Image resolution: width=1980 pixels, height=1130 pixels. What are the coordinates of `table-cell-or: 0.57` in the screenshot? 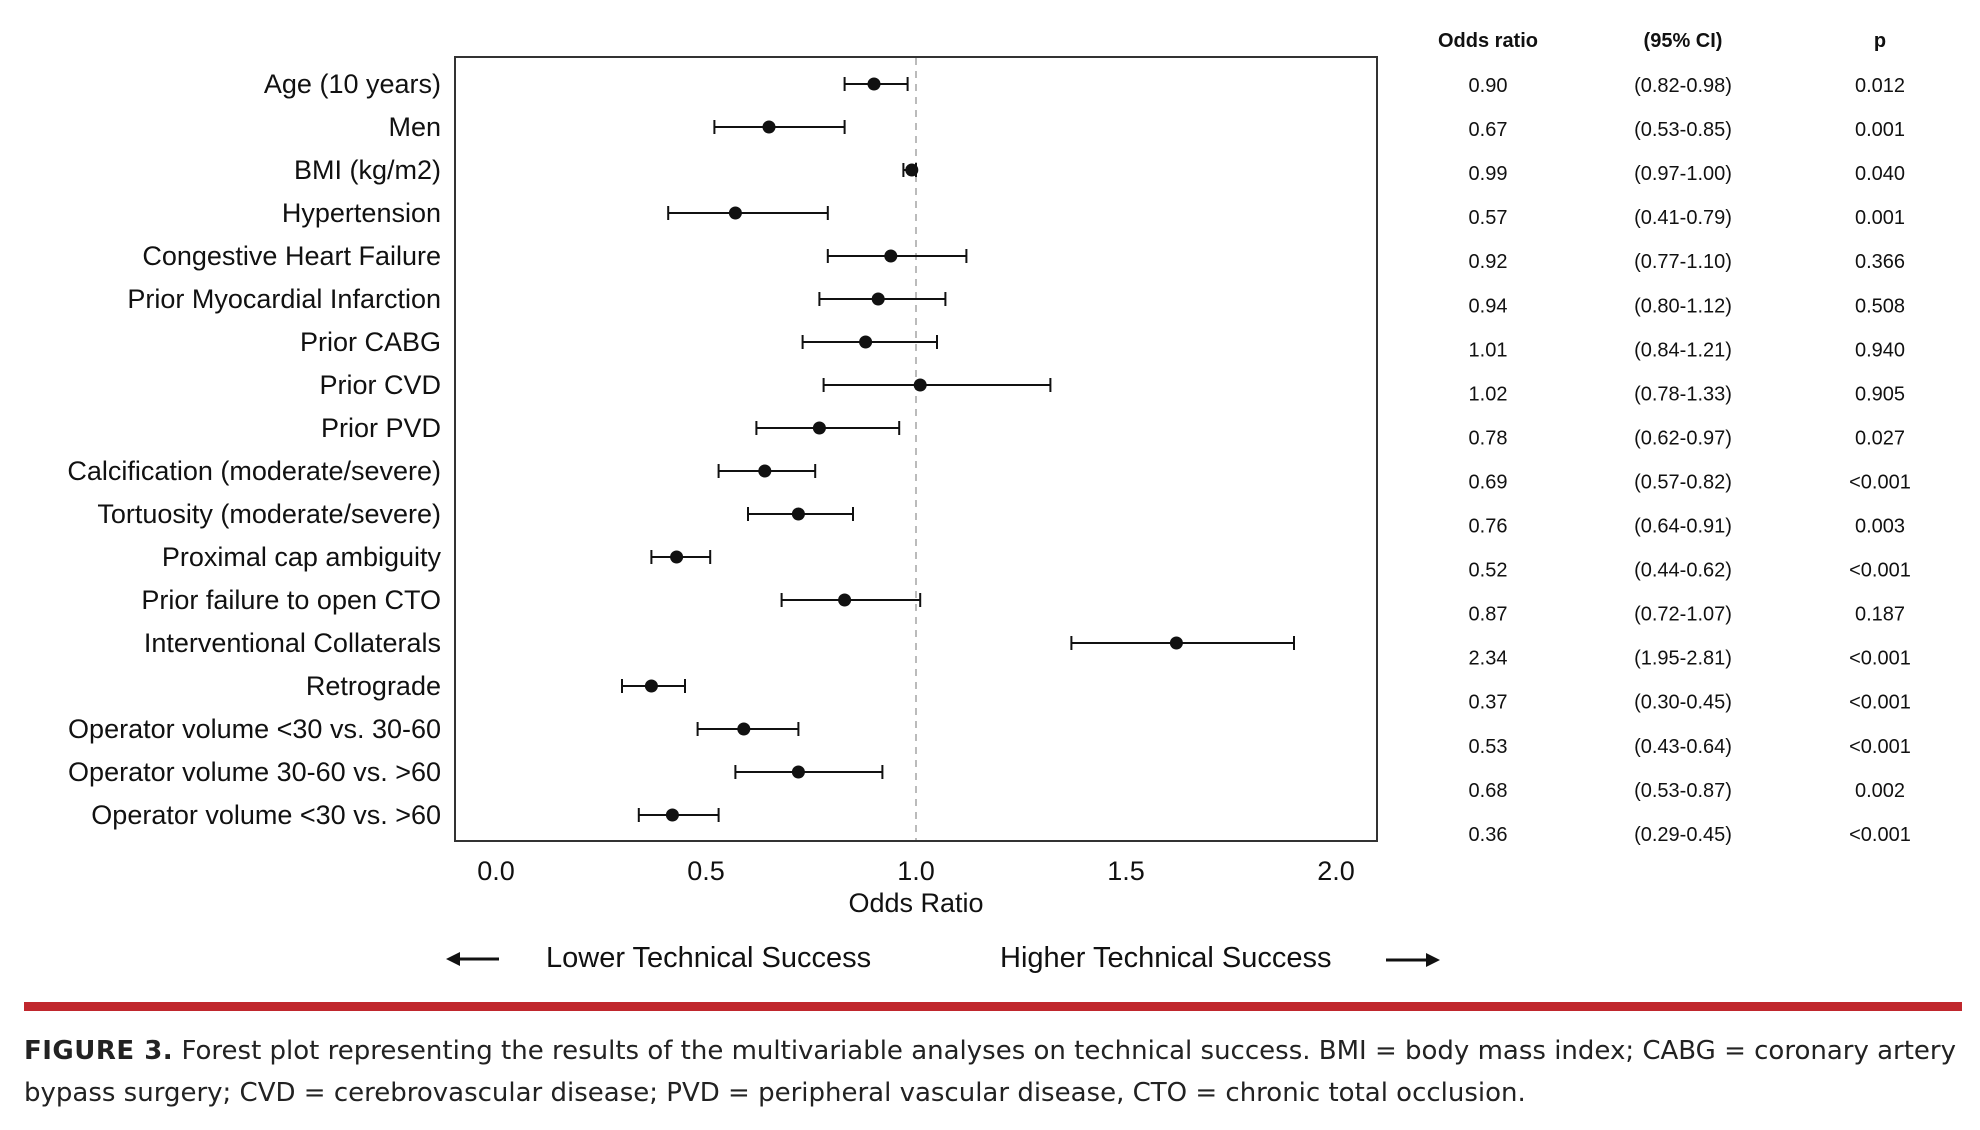 It's located at (1488, 218).